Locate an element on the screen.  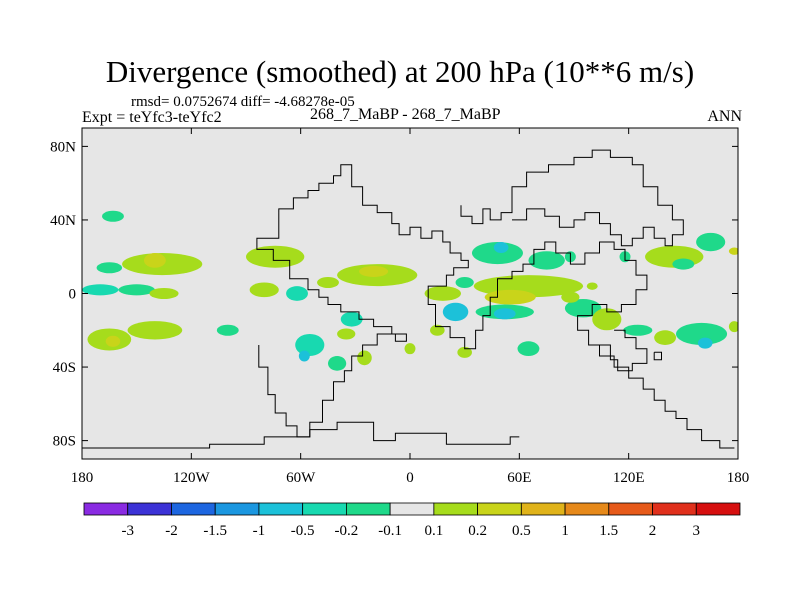
colorbar-label: -3 is located at coordinates (127, 531).